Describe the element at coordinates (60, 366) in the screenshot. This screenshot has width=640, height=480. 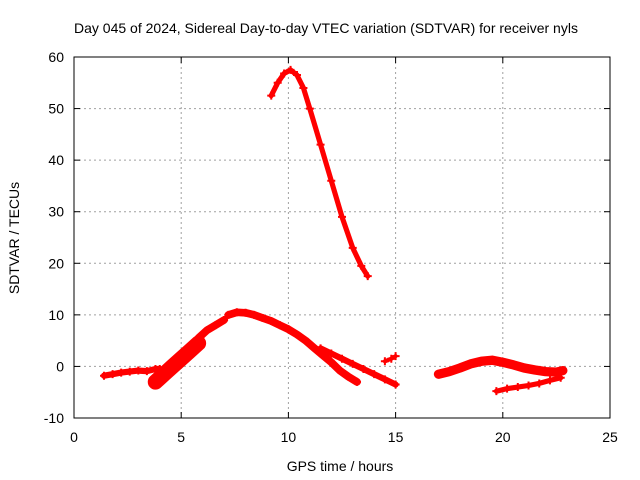
I see `y-tick-label: 0` at that location.